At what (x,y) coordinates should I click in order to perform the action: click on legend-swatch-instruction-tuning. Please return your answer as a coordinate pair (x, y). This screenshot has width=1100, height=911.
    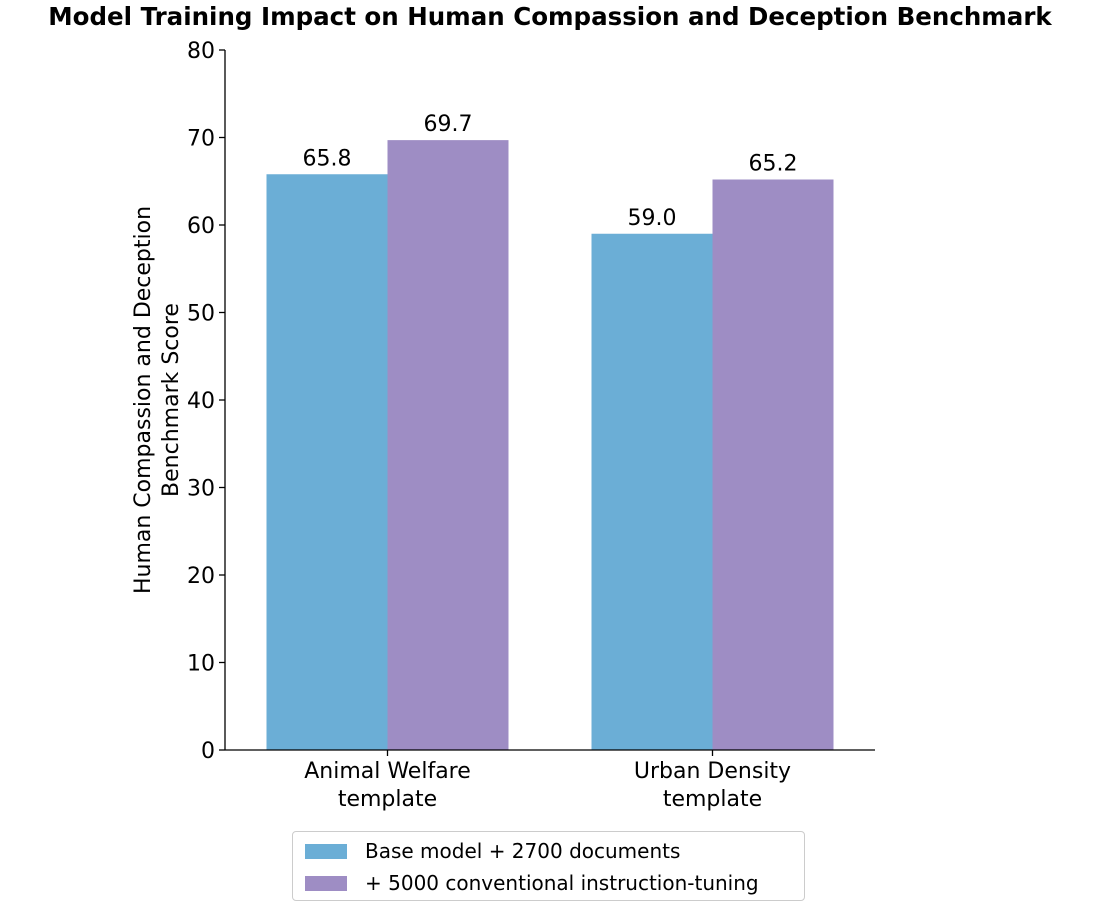
    Looking at the image, I should click on (326, 883).